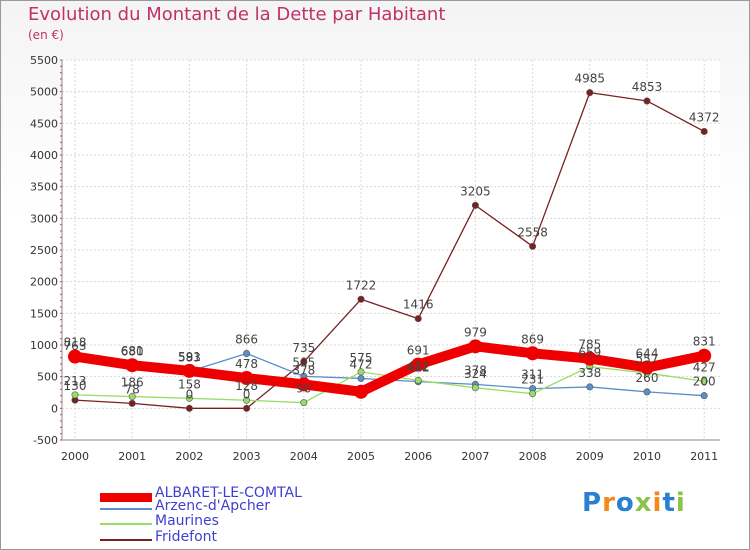  I want to click on data-label: 442, so click(418, 366).